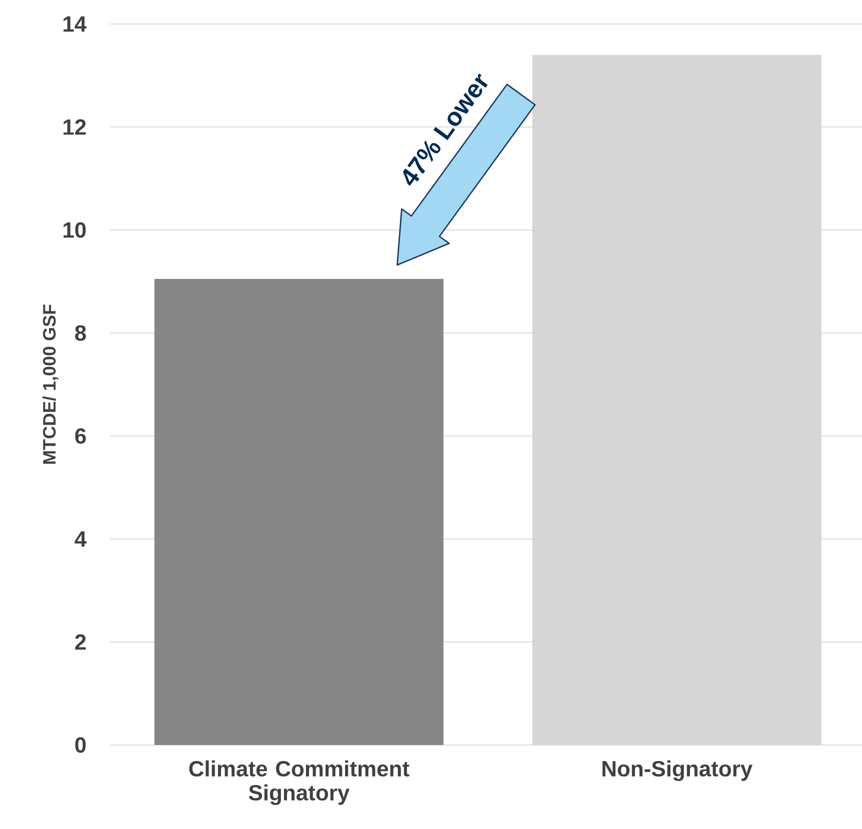 This screenshot has width=862, height=829. I want to click on y-tick-label: 12, so click(75, 127).